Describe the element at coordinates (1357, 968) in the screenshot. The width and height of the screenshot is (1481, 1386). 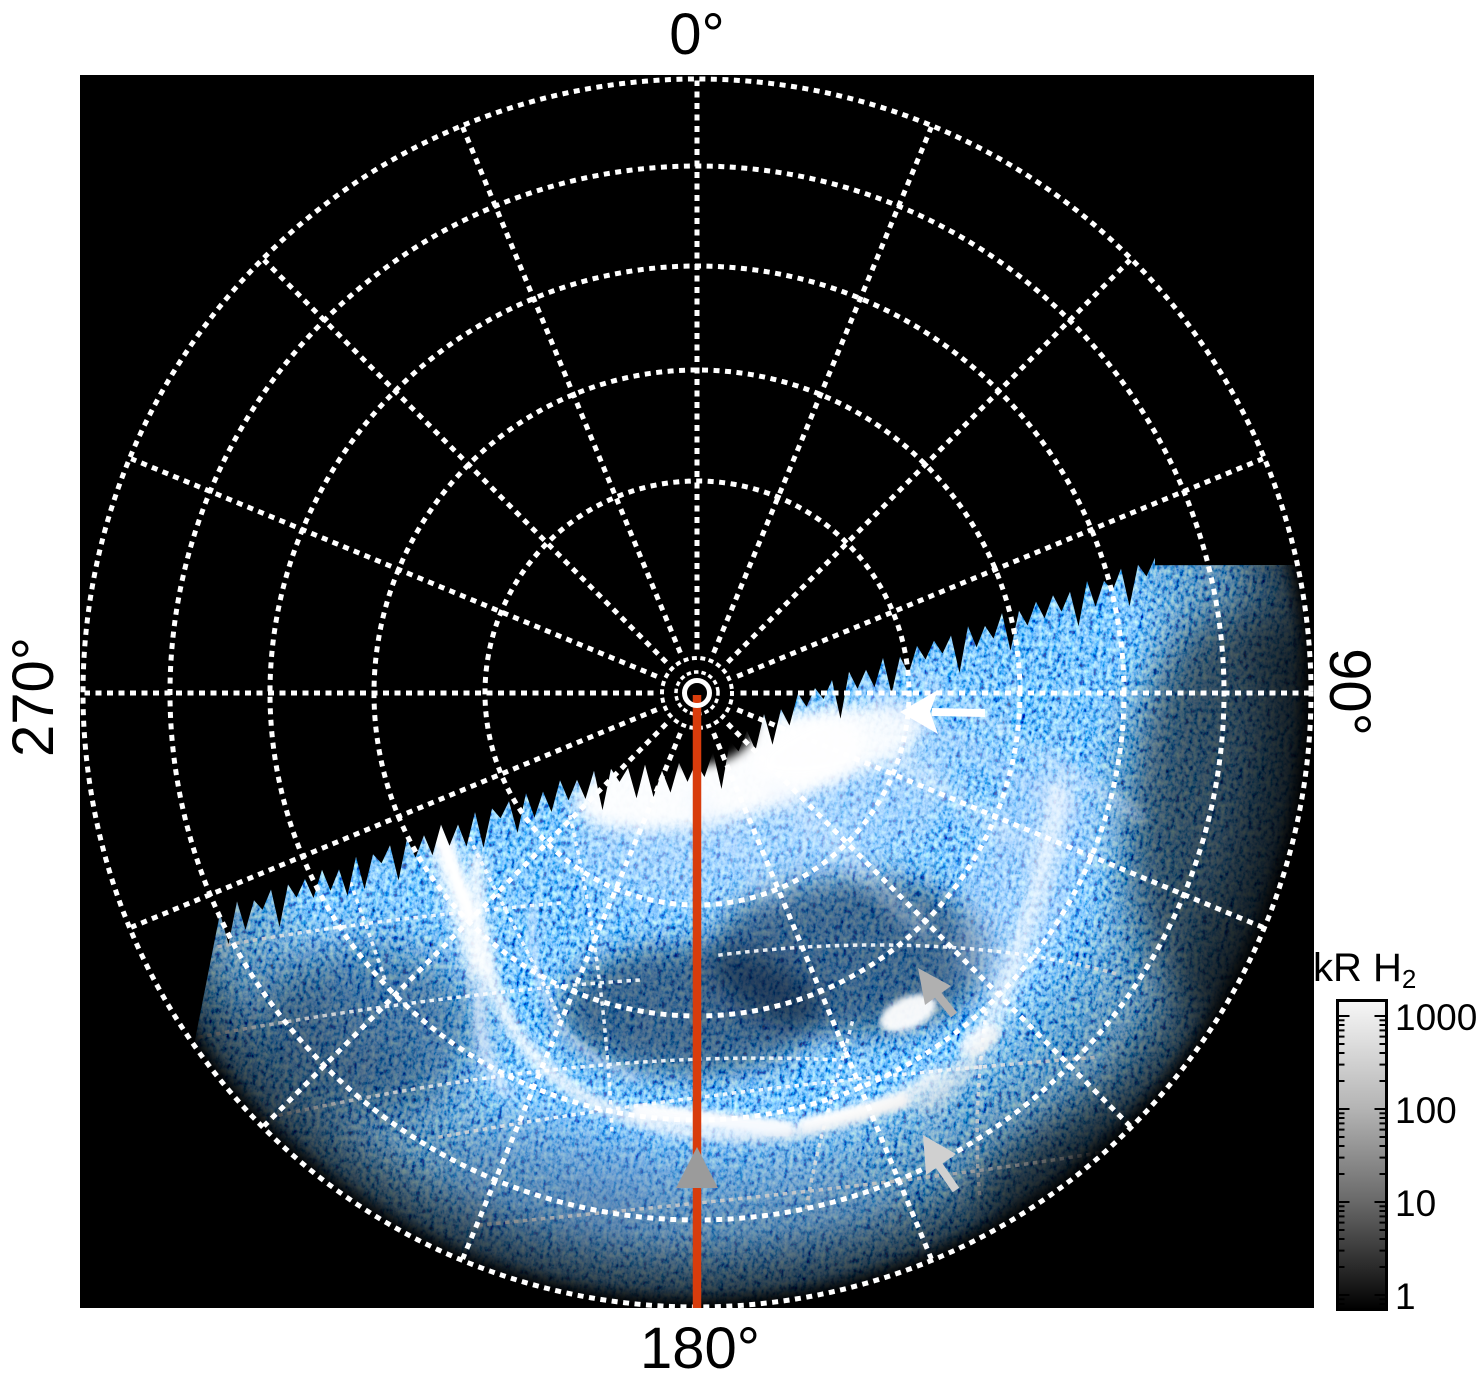
I see `colorbar-title-main: kR H` at that location.